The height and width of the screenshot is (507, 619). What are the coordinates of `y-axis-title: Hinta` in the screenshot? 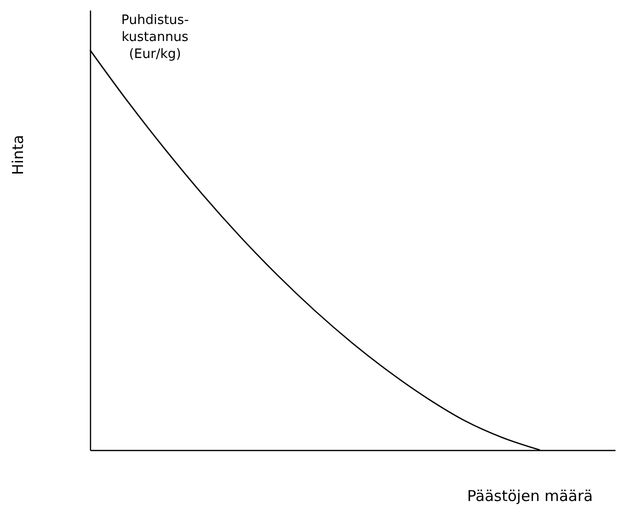 It's located at (18, 155).